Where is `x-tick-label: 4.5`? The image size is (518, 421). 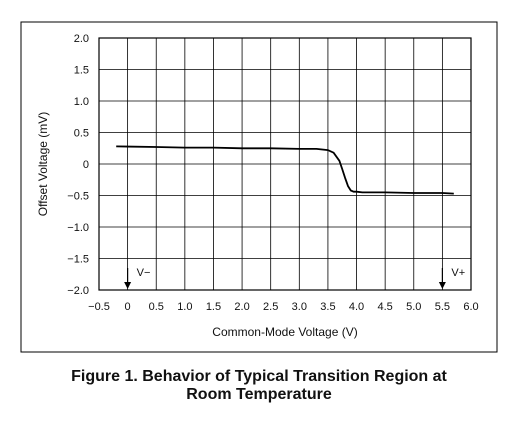 x-tick-label: 4.5 is located at coordinates (385, 307).